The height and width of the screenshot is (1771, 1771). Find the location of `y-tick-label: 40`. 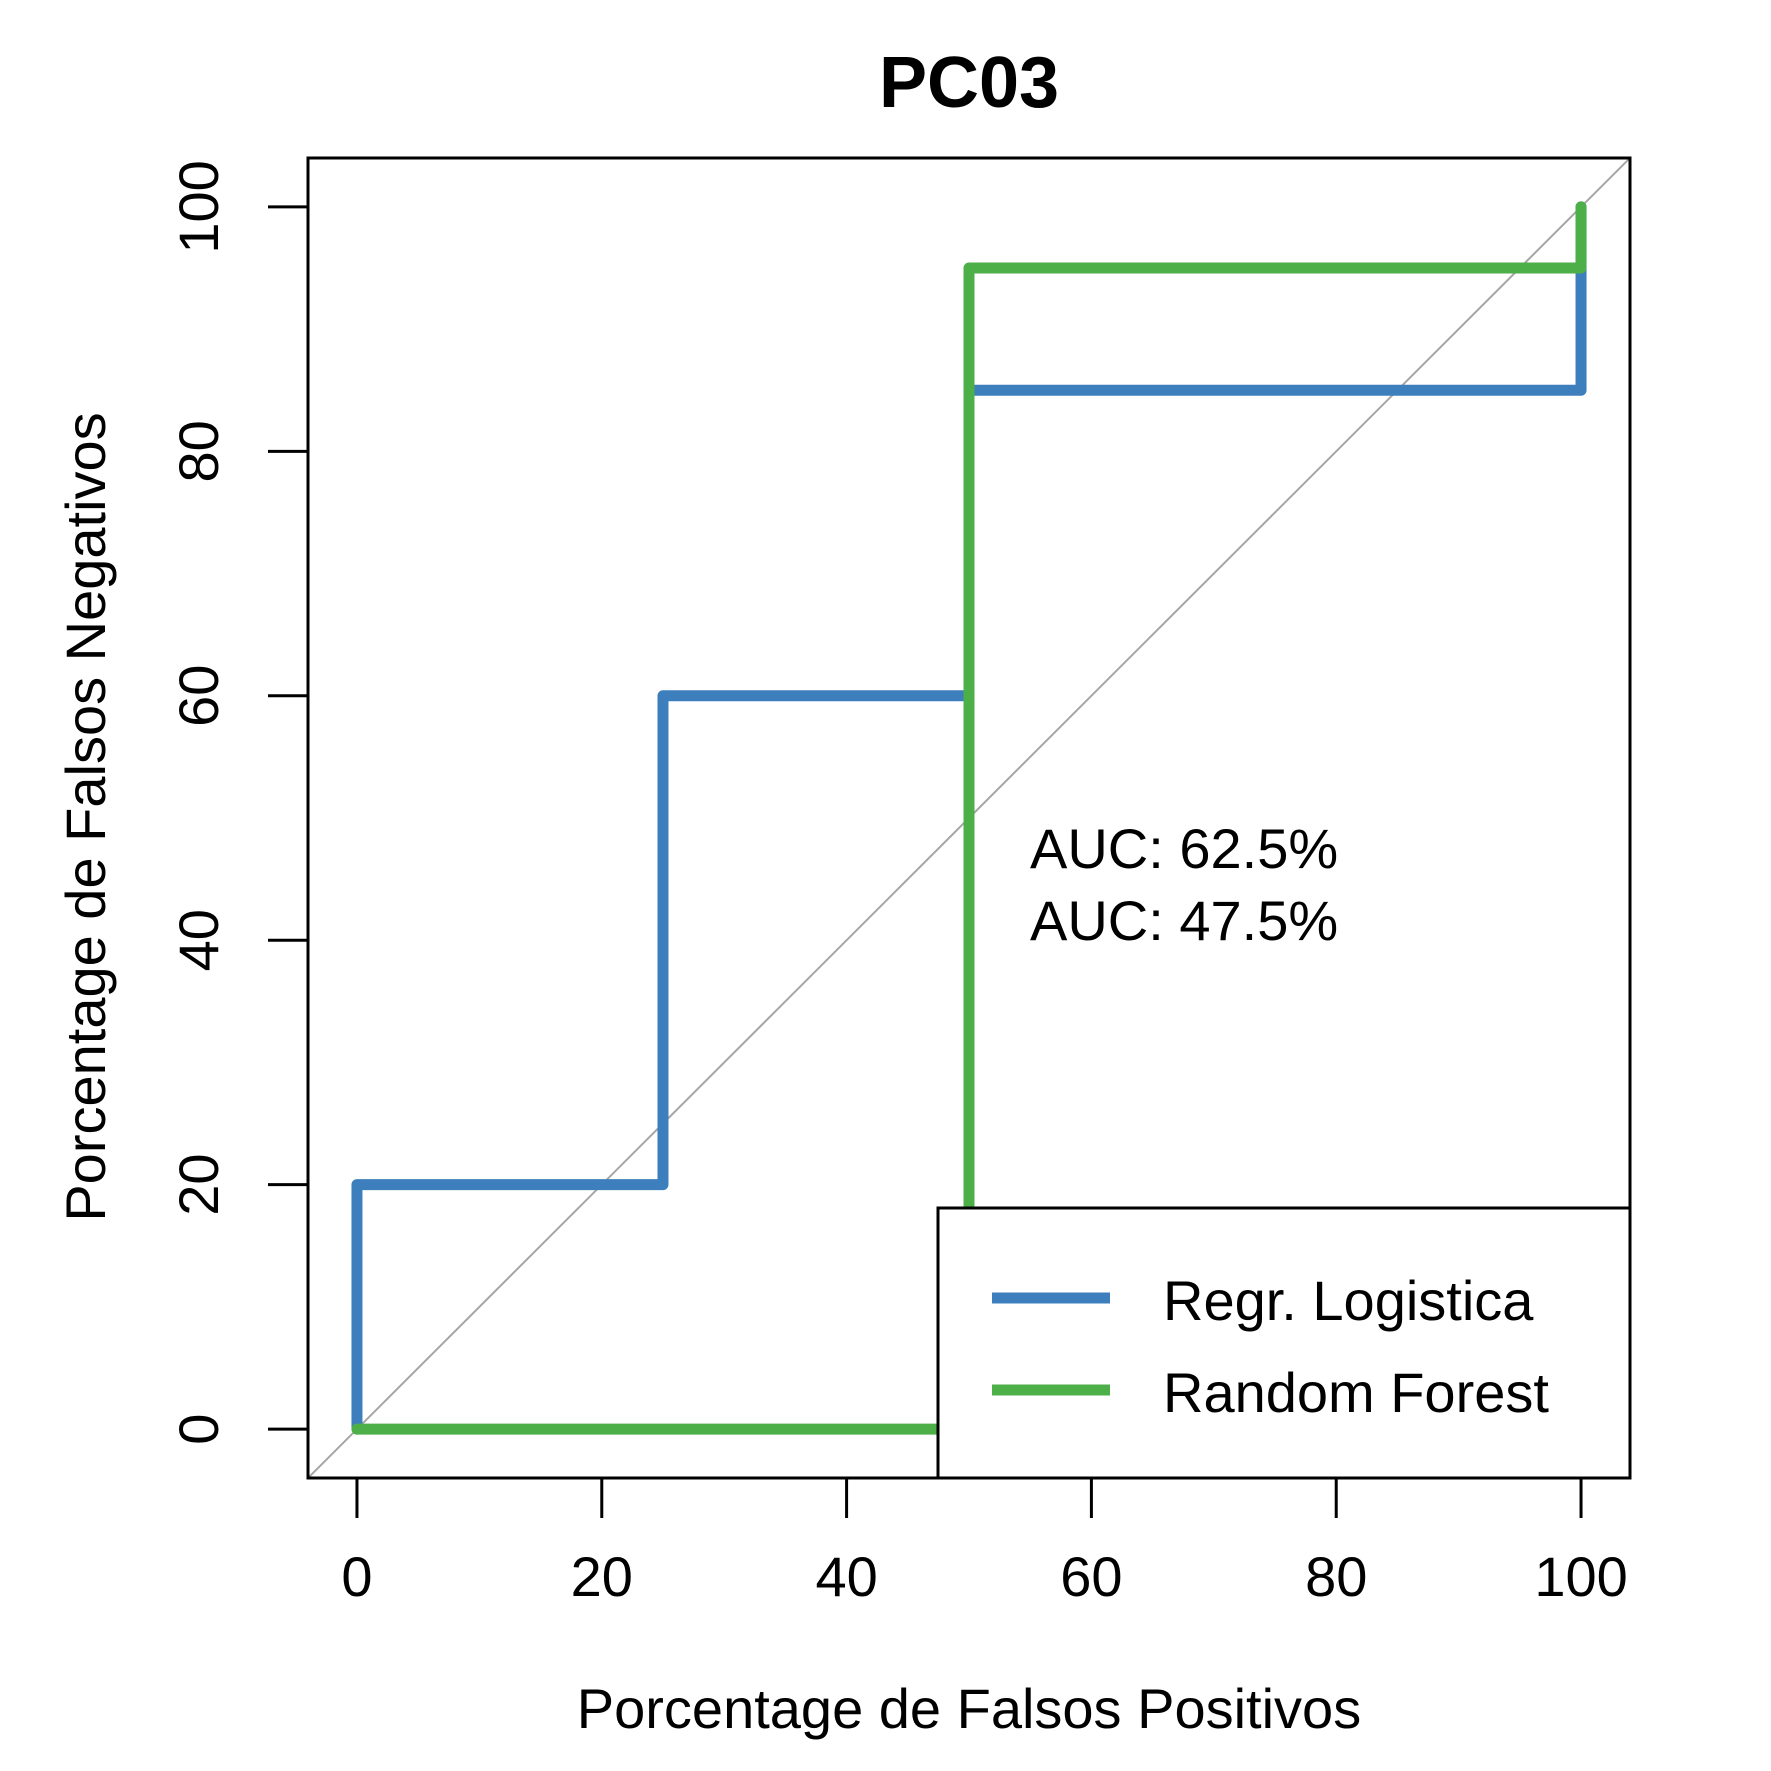

y-tick-label: 40 is located at coordinates (198, 940).